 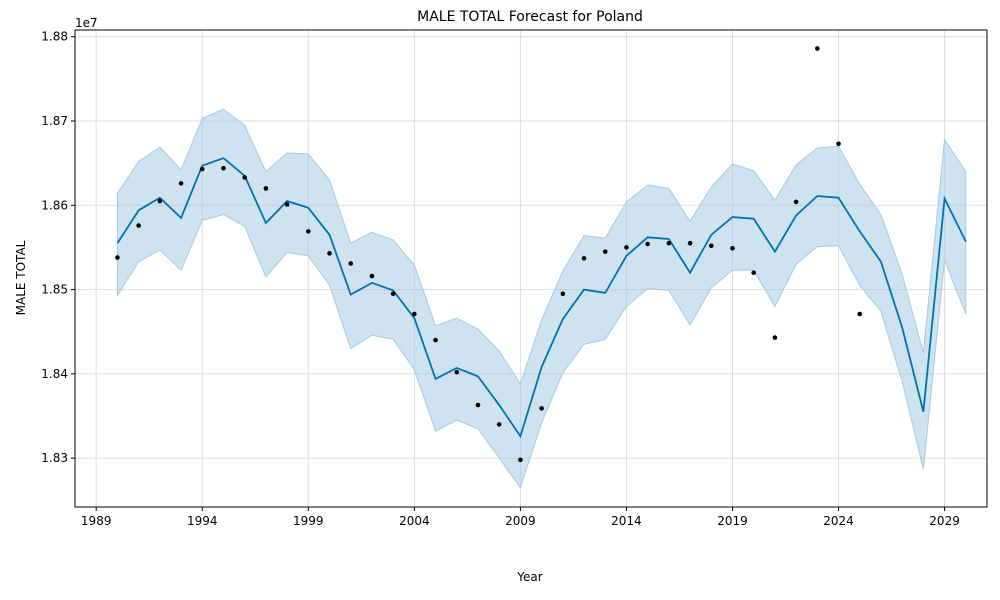 What do you see at coordinates (530, 17) in the screenshot?
I see `chart-title: MALE TOTAL Forecast for Poland` at bounding box center [530, 17].